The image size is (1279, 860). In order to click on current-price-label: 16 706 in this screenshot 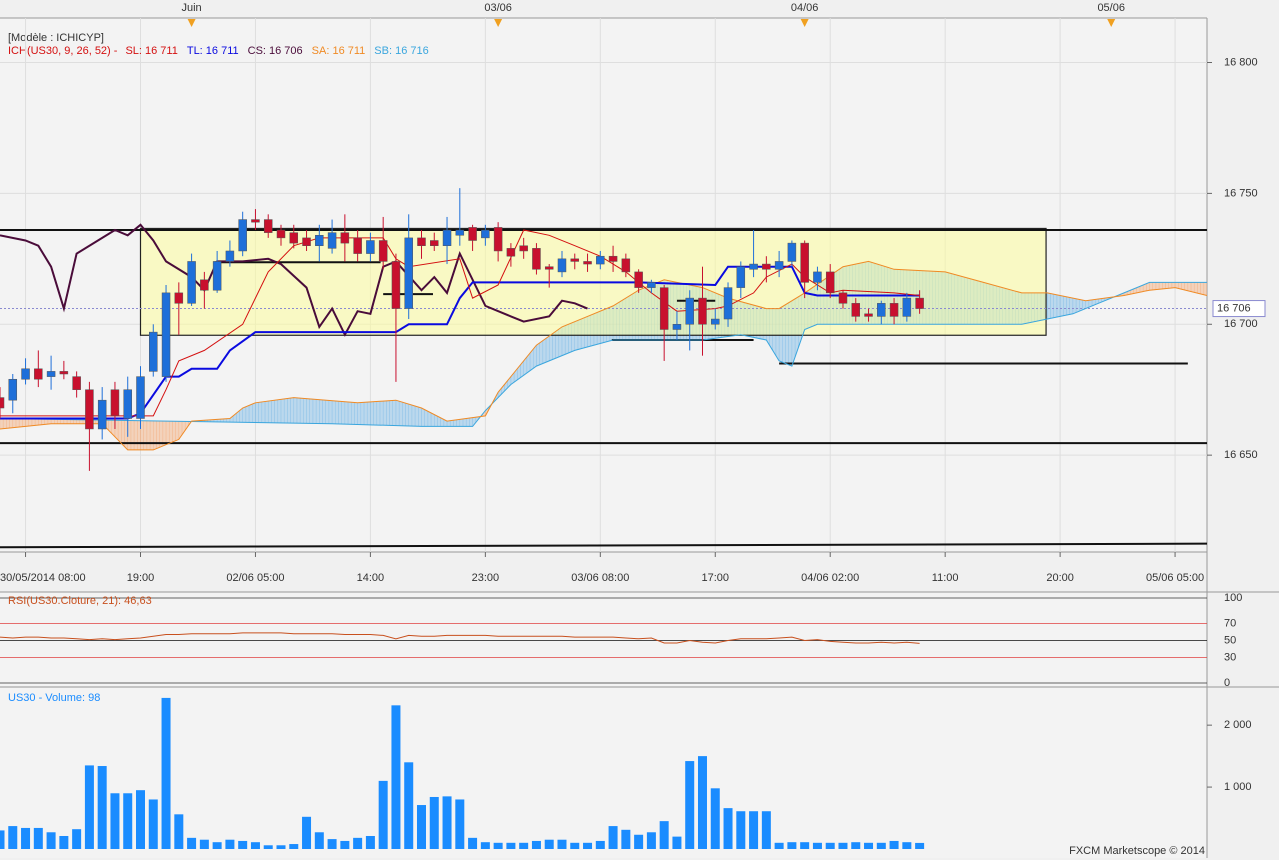, I will do `click(1234, 308)`.